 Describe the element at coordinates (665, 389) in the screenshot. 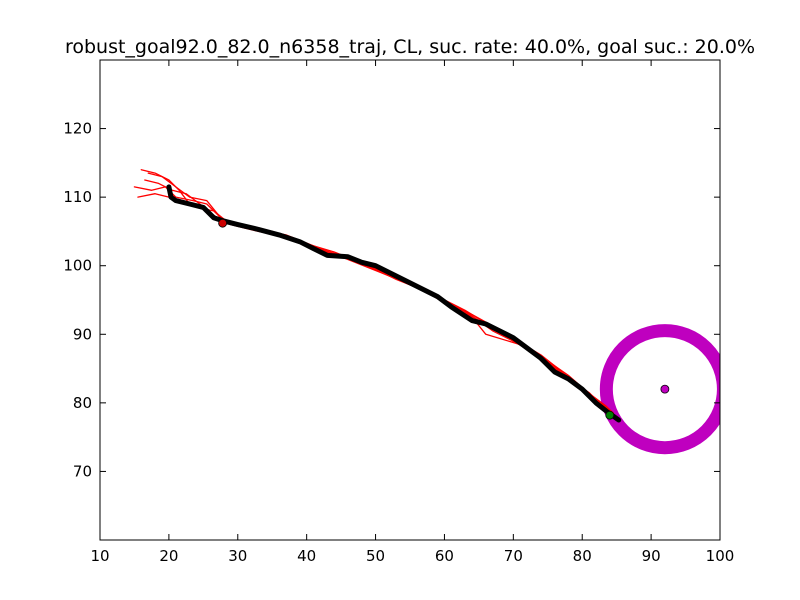

I see `goal-point-marker` at that location.